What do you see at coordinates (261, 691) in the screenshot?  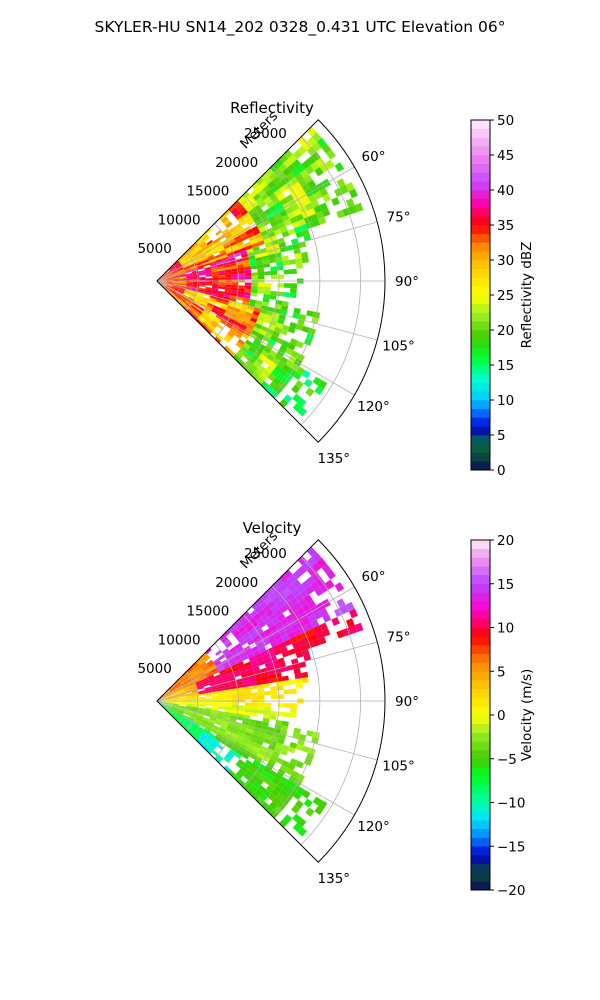 I see `radar-field` at bounding box center [261, 691].